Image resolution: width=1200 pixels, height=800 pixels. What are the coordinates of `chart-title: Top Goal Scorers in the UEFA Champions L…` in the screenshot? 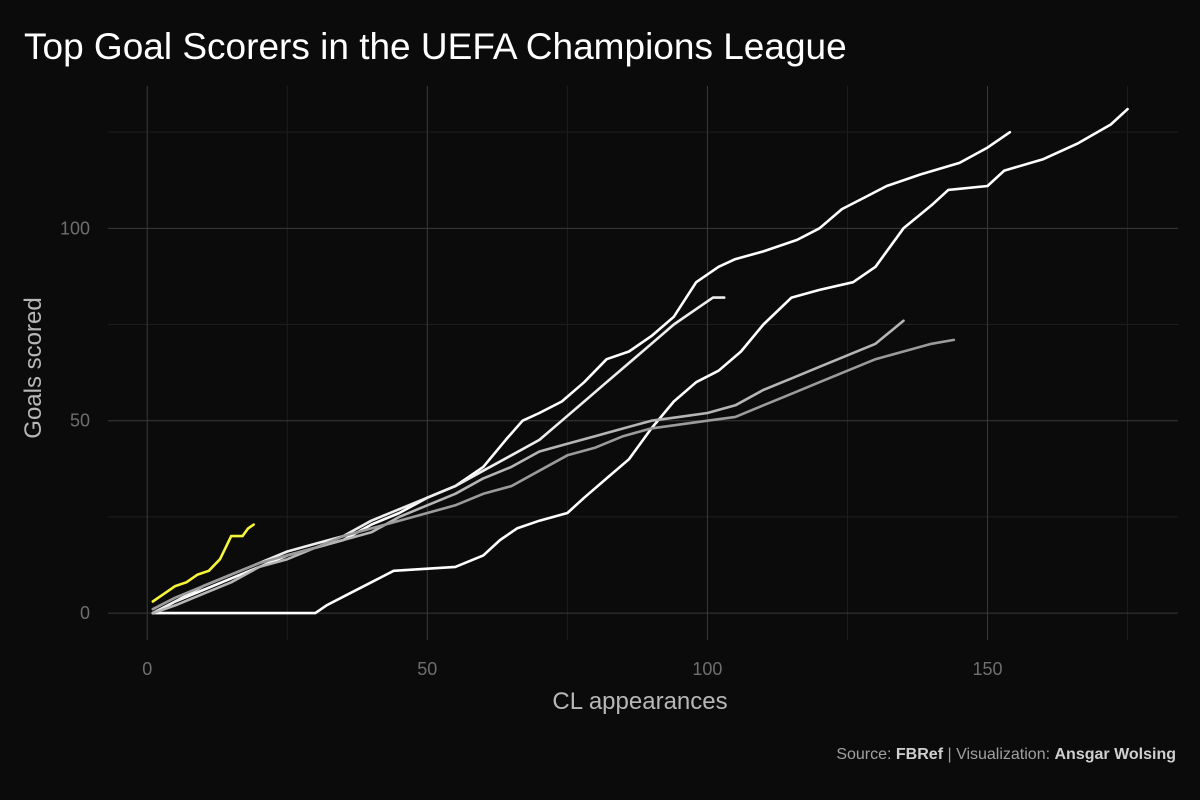 It's located at (435, 46).